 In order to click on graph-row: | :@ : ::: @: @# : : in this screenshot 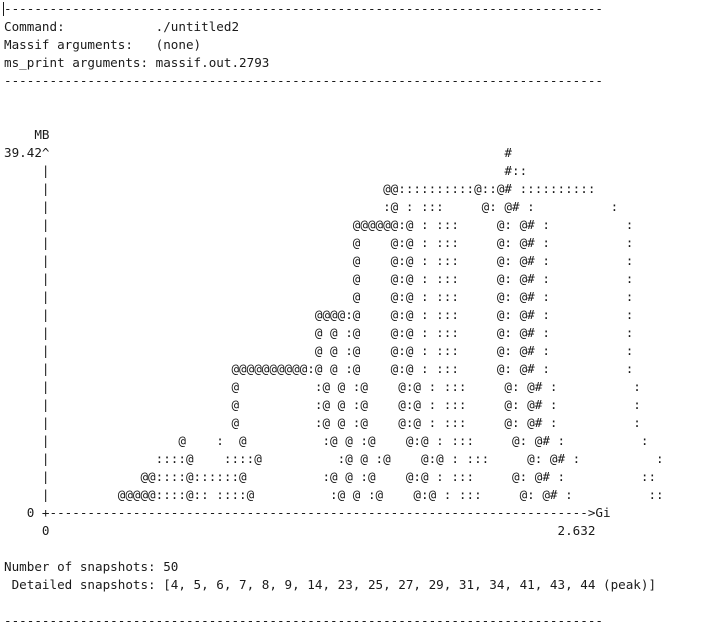, I will do `click(311, 206)`.